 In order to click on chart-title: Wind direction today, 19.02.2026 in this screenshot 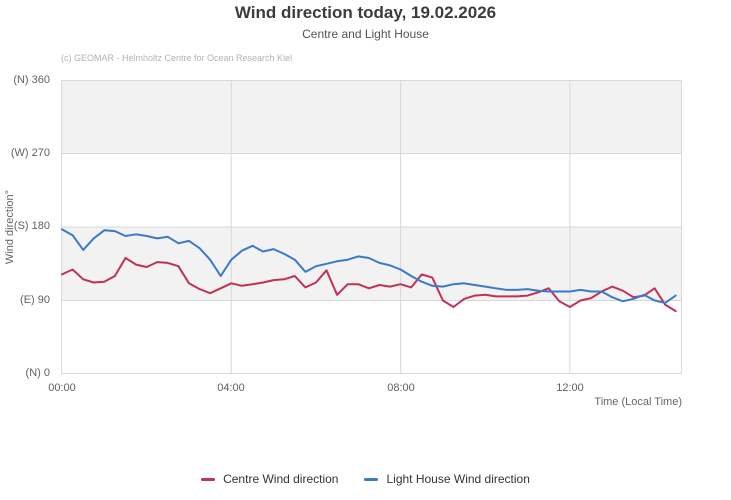, I will do `click(365, 12)`.